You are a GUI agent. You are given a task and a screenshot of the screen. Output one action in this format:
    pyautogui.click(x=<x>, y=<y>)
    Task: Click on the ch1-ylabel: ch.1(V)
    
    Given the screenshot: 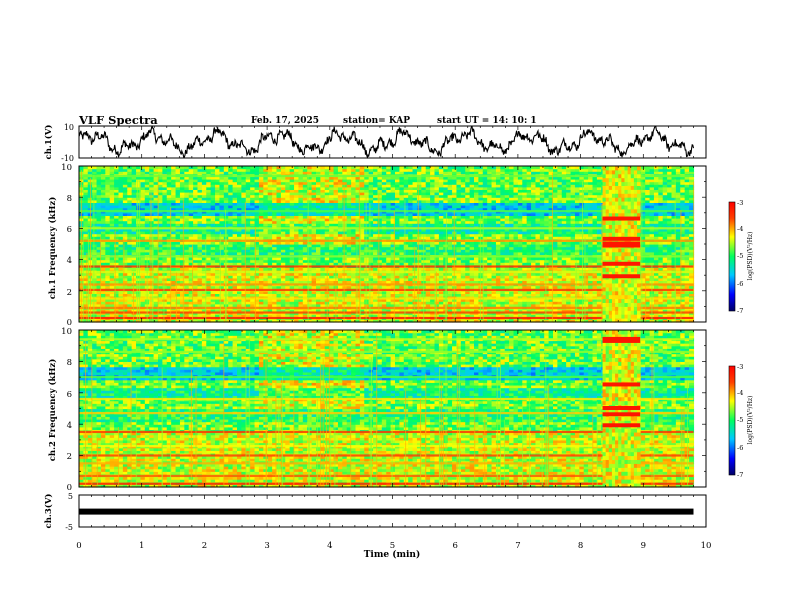 What is the action you would take?
    pyautogui.click(x=48, y=142)
    